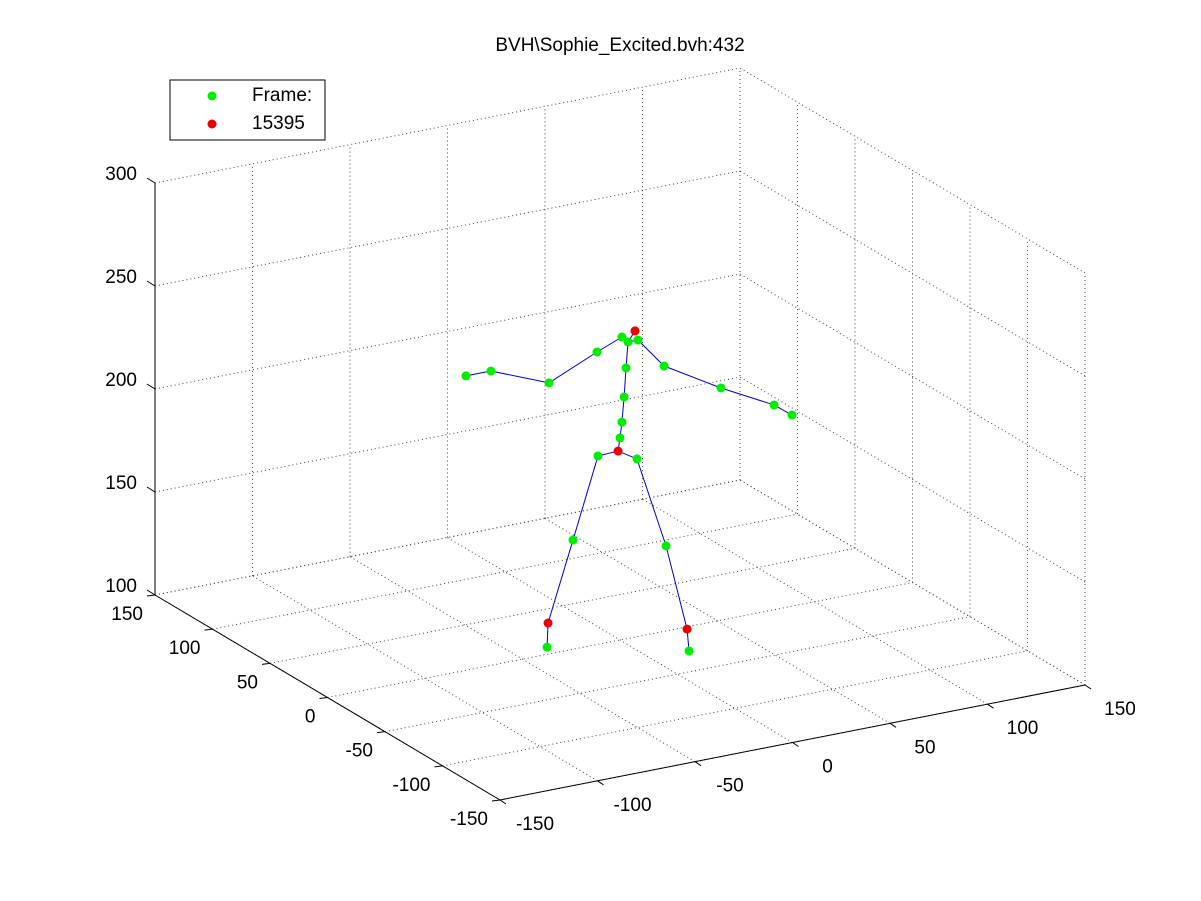 This screenshot has height=901, width=1201. Describe the element at coordinates (632, 805) in the screenshot. I see `x-tick-label: -100` at that location.